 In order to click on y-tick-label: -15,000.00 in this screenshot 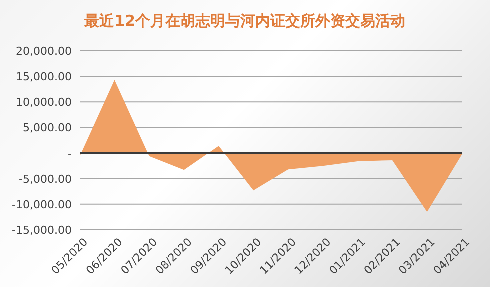, I will do `click(42, 230)`.